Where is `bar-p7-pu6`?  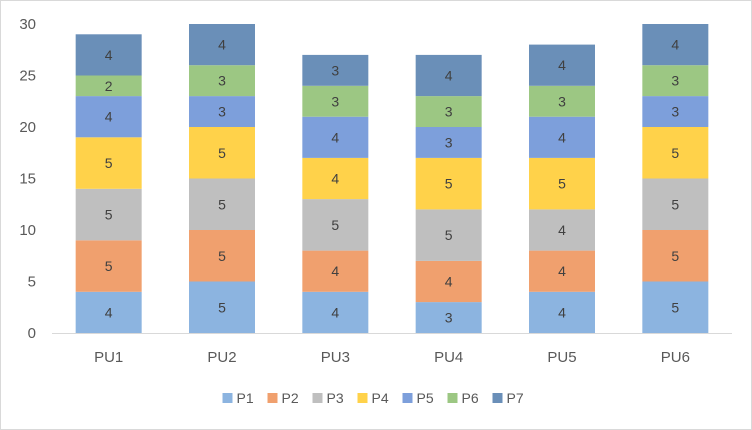
bar-p7-pu6 is located at coordinates (675, 45).